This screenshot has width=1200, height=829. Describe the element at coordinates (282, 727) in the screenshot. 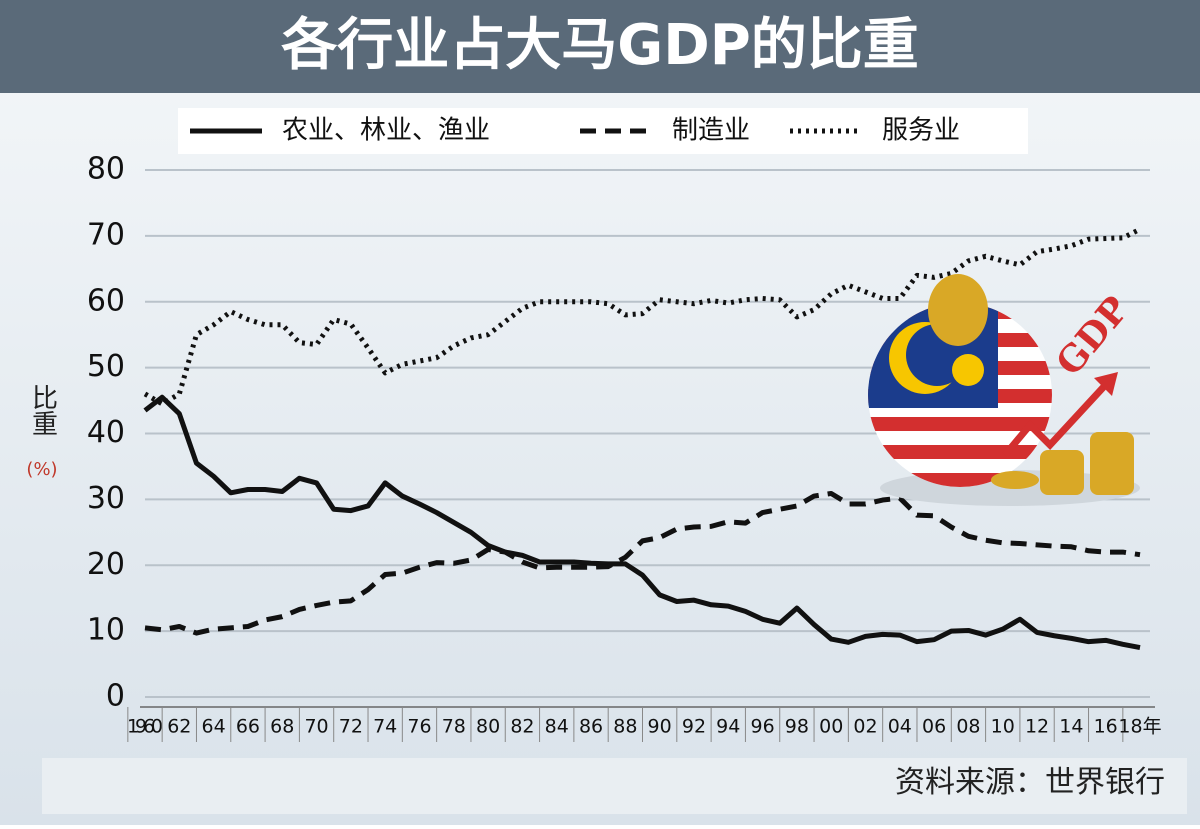

I see `x-tick-label: 68` at that location.